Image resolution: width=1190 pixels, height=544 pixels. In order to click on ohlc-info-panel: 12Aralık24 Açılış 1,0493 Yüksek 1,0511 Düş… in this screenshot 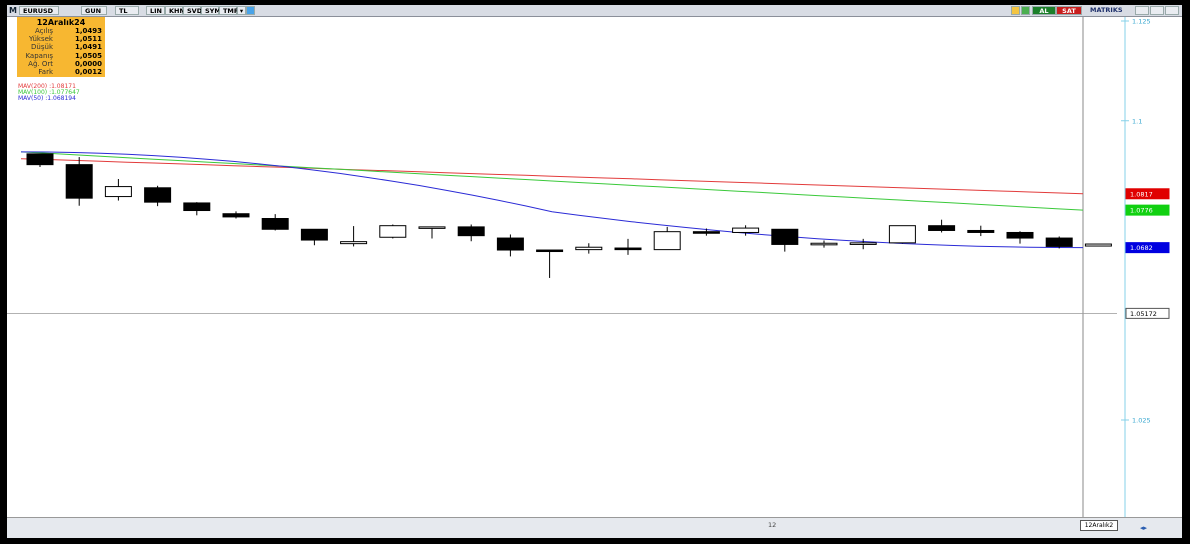, I will do `click(61, 47)`.